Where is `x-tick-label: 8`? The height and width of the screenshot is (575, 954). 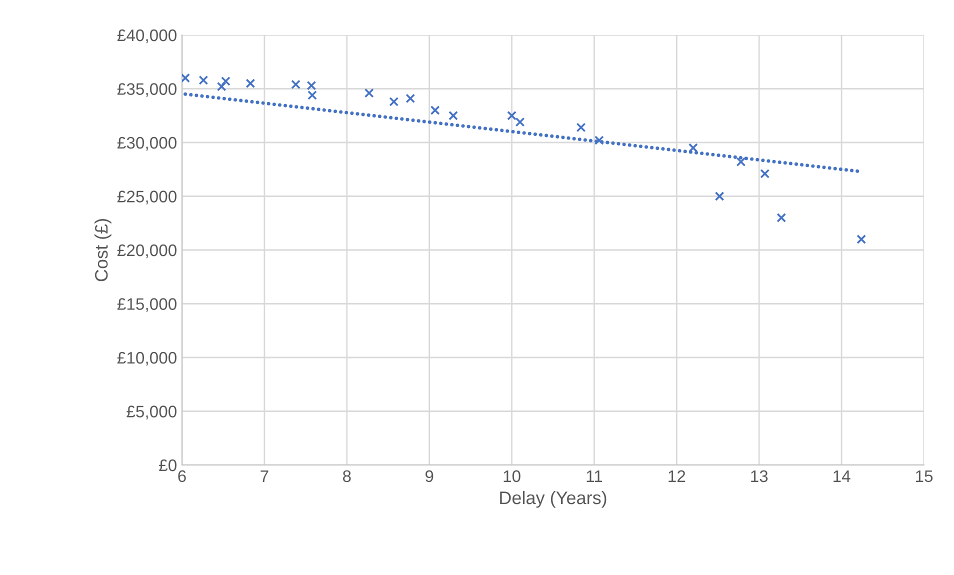
x-tick-label: 8 is located at coordinates (346, 476).